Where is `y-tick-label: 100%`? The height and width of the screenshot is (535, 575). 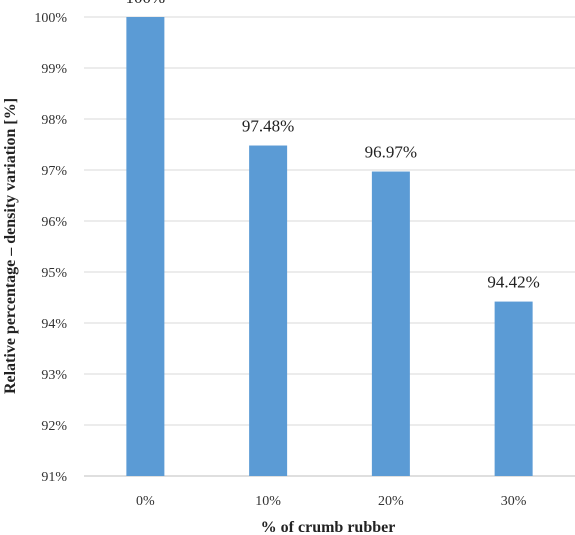
y-tick-label: 100% is located at coordinates (50, 18).